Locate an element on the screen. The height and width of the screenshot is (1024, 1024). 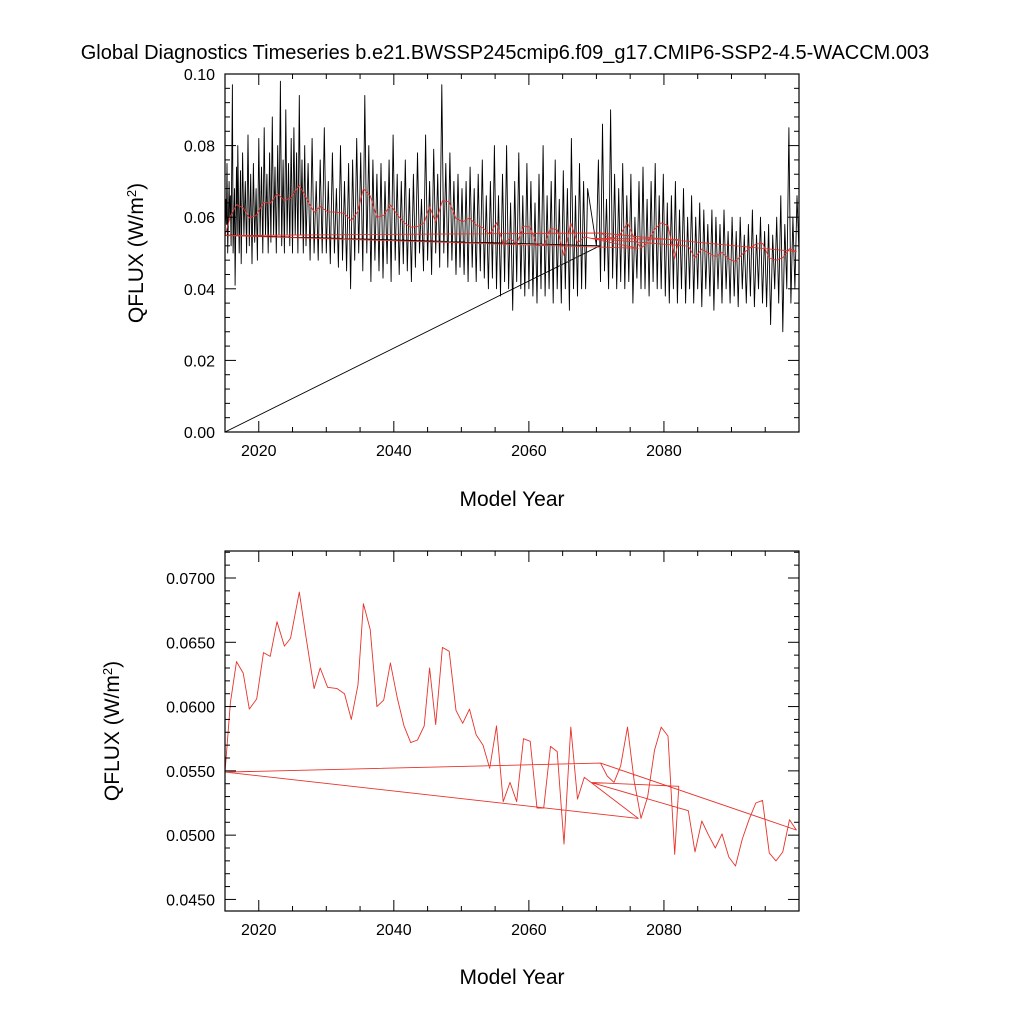
y-tick-label: 0.0550 is located at coordinates (190, 772).